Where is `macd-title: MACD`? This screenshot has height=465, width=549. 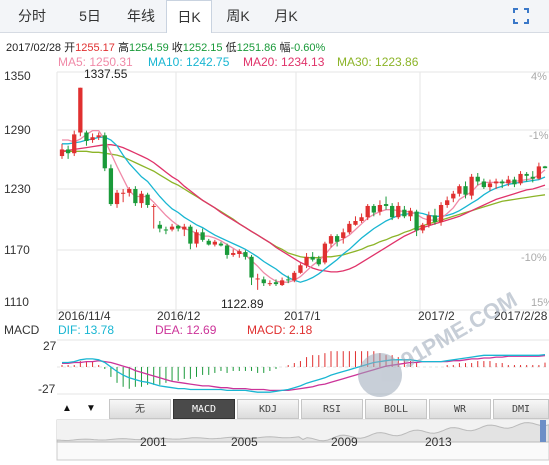 macd-title: MACD is located at coordinates (22, 330).